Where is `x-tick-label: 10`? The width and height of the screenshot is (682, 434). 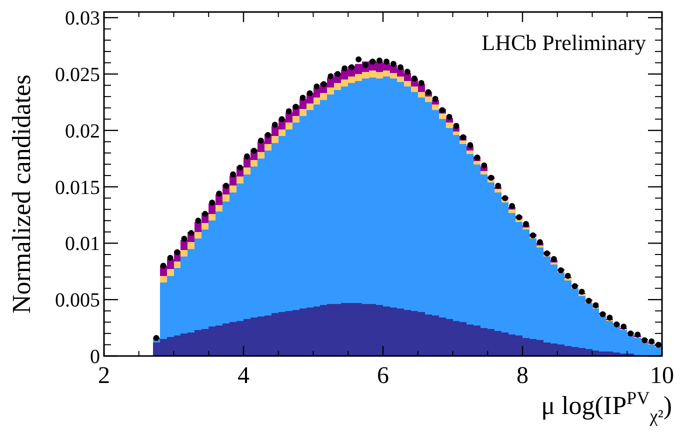 x-tick-label: 10 is located at coordinates (662, 376).